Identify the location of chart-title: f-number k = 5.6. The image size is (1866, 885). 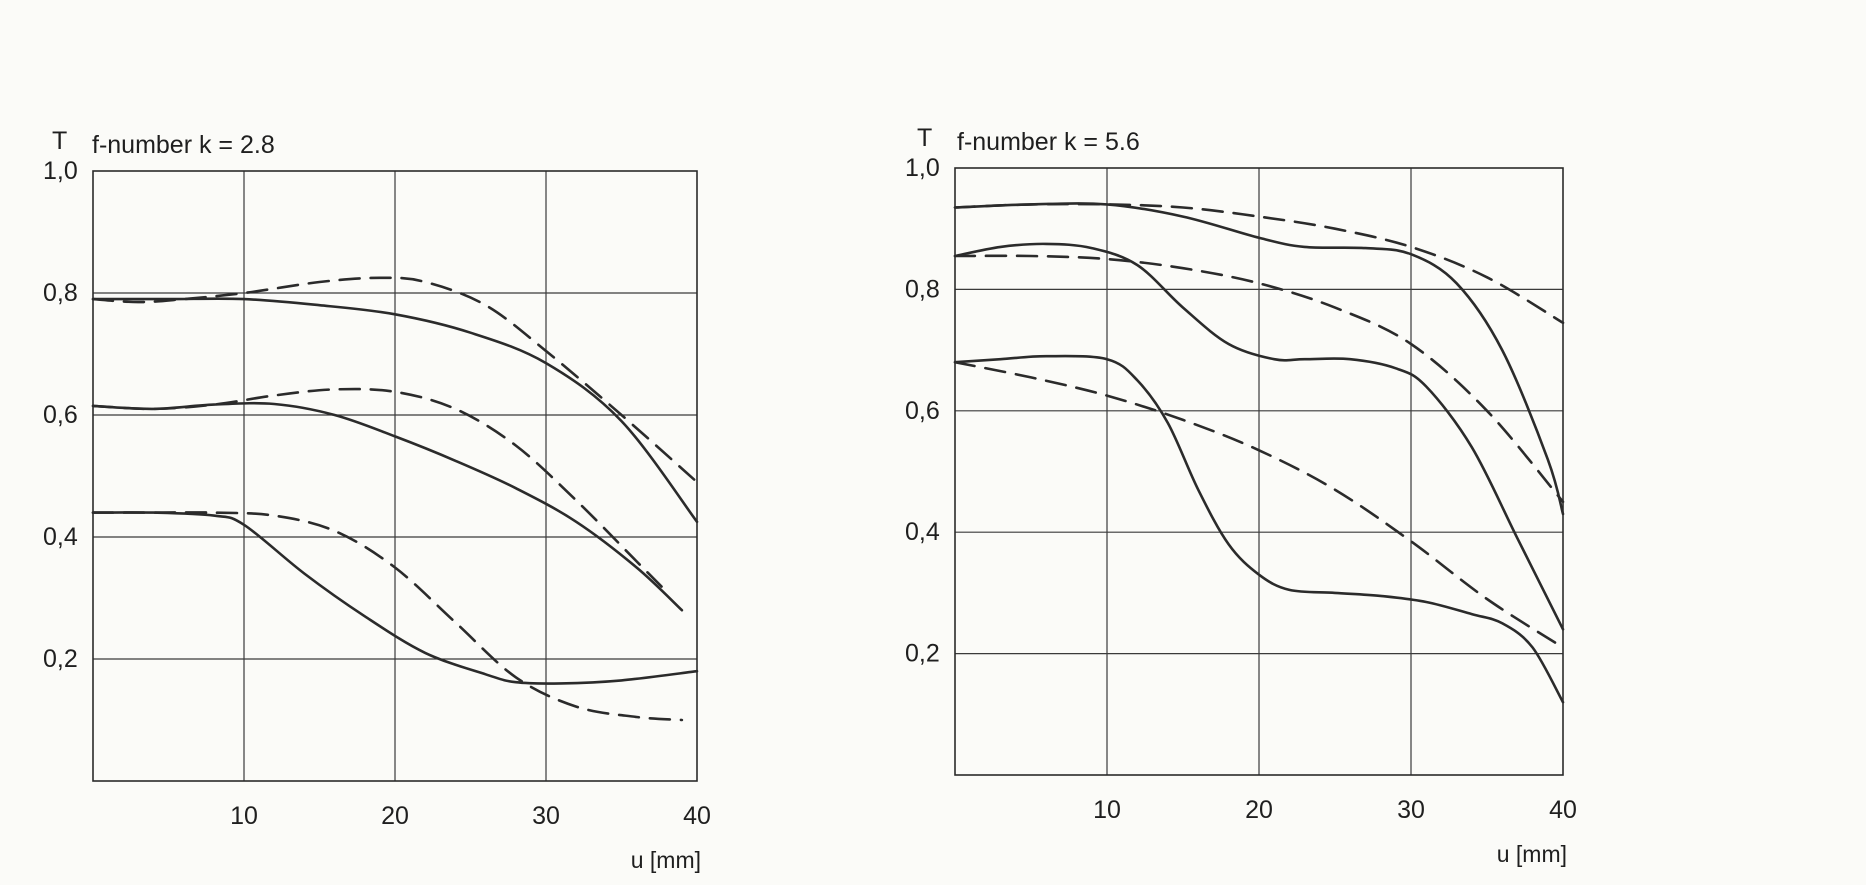
(1048, 142).